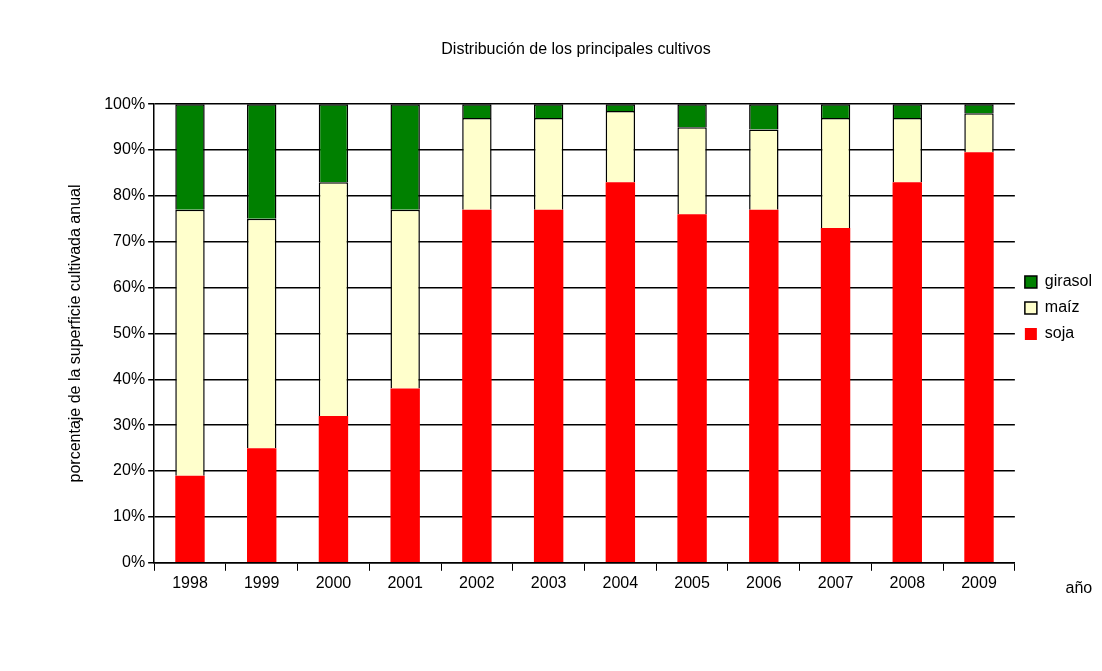 The image size is (1102, 671). I want to click on x-tick-label: 2003, so click(548, 582).